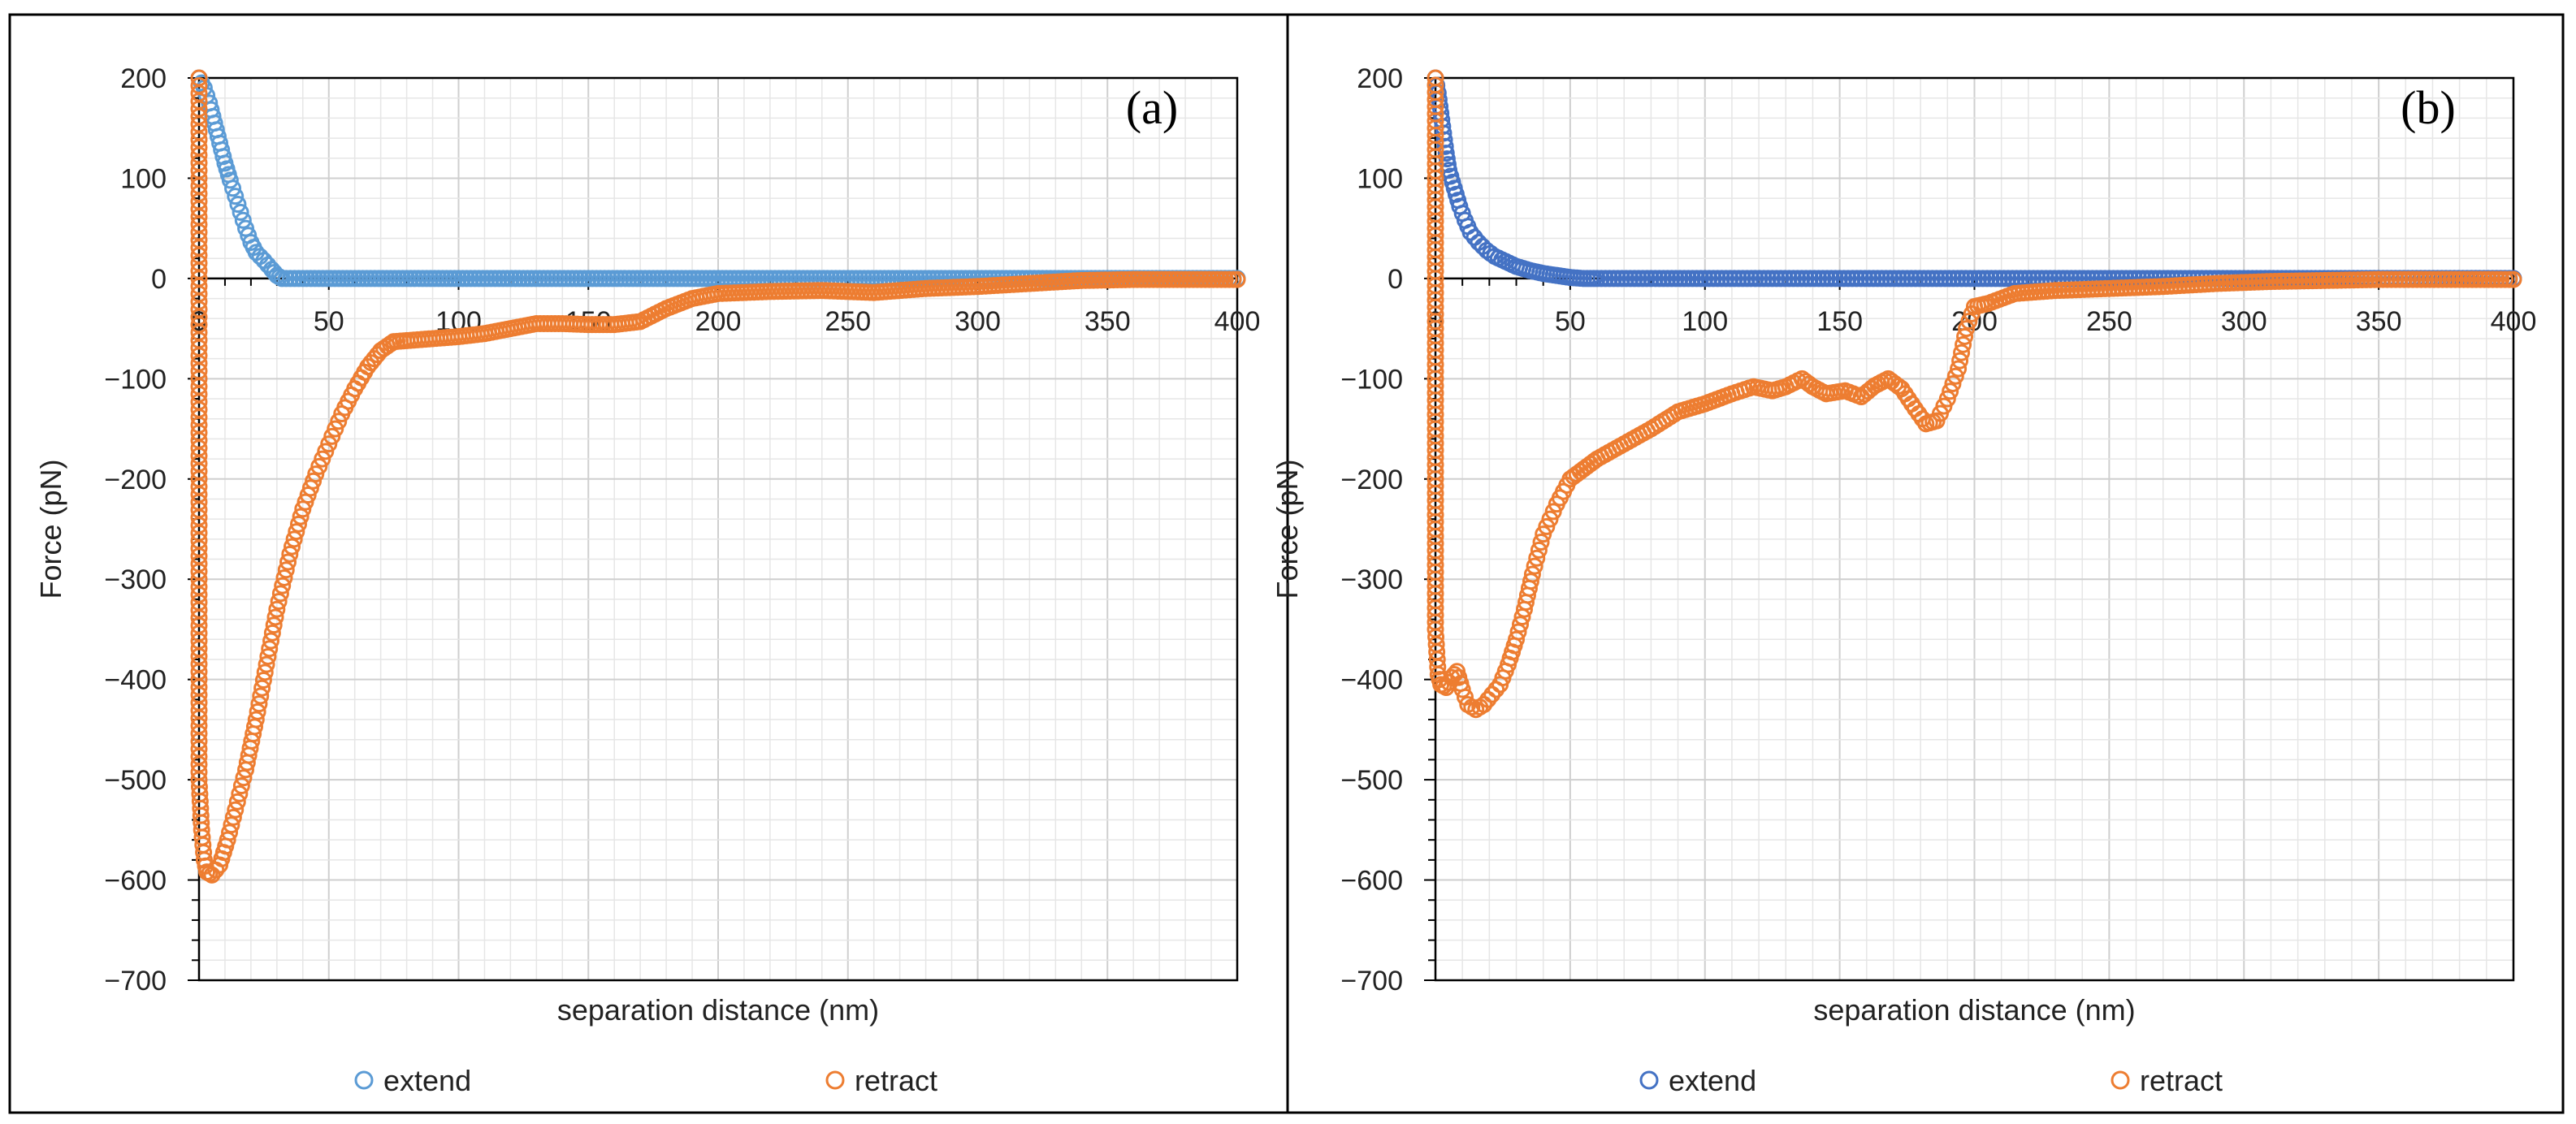 The image size is (2576, 1124). Describe the element at coordinates (1705, 321) in the screenshot. I see `x-tick-label: 100` at that location.